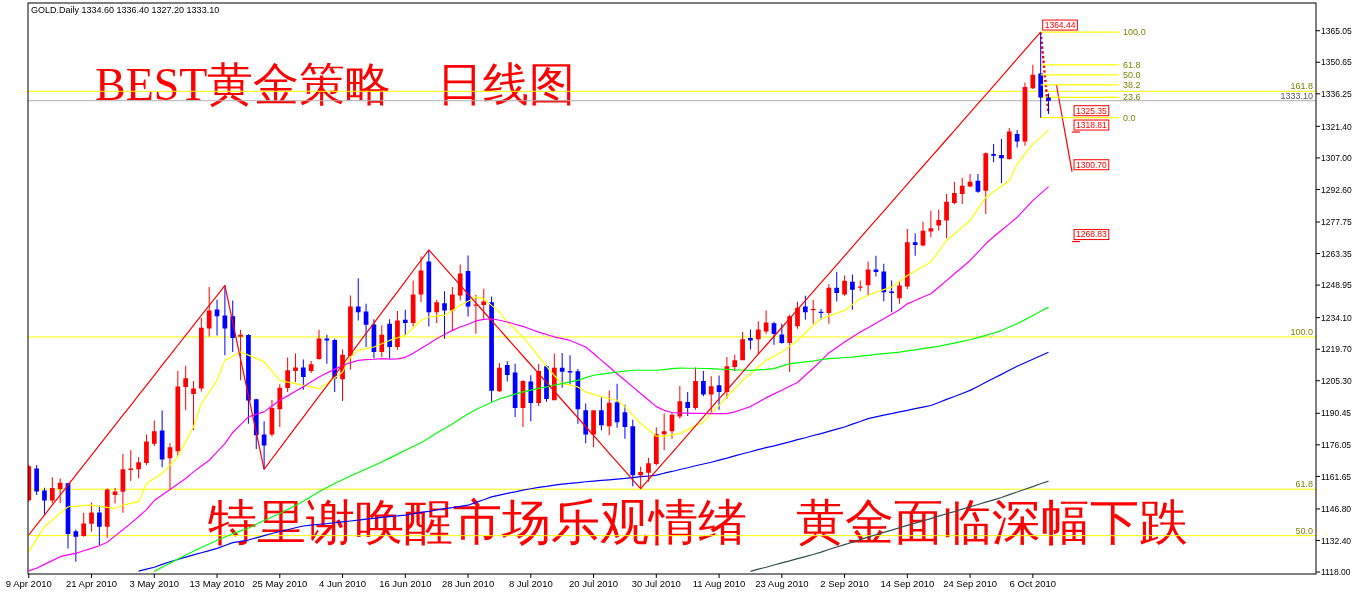 This screenshot has width=1354, height=592. Describe the element at coordinates (1336, 476) in the screenshot. I see `y-tick-label: 1161.65` at that location.